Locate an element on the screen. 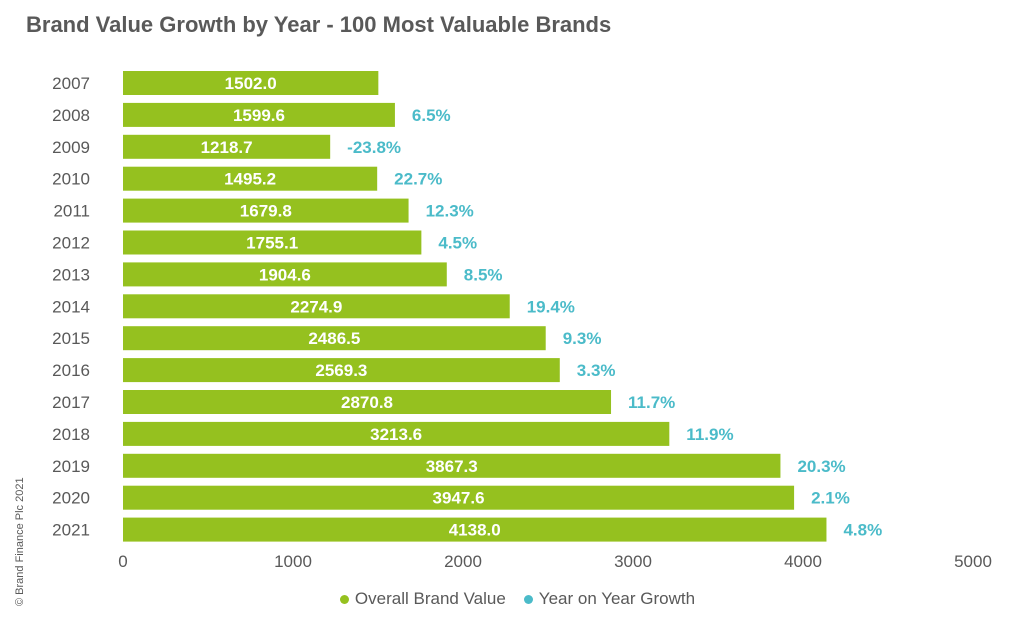  legend-item-brand-value: Overall Brand Value is located at coordinates (422, 599).